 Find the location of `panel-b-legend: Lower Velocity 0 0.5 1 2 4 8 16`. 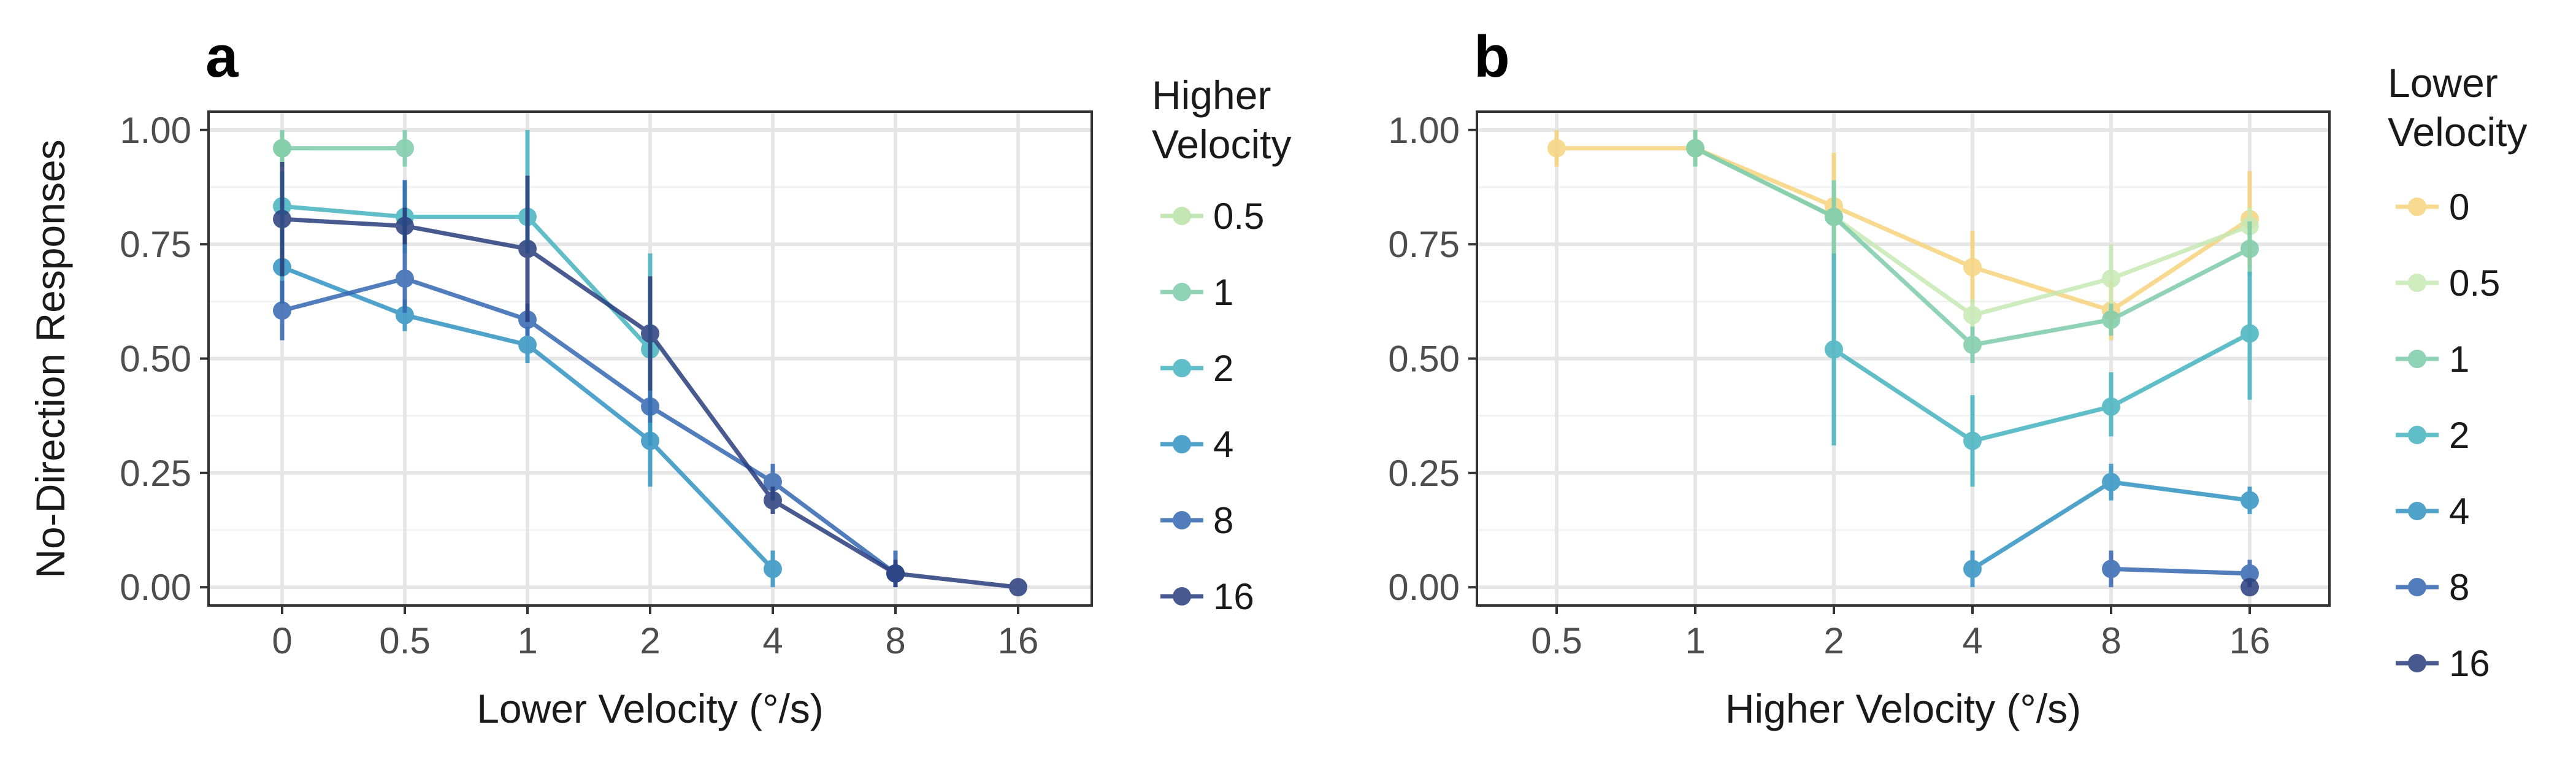

panel-b-legend: Lower Velocity 0 0.5 1 2 4 8 16 is located at coordinates (2457, 372).